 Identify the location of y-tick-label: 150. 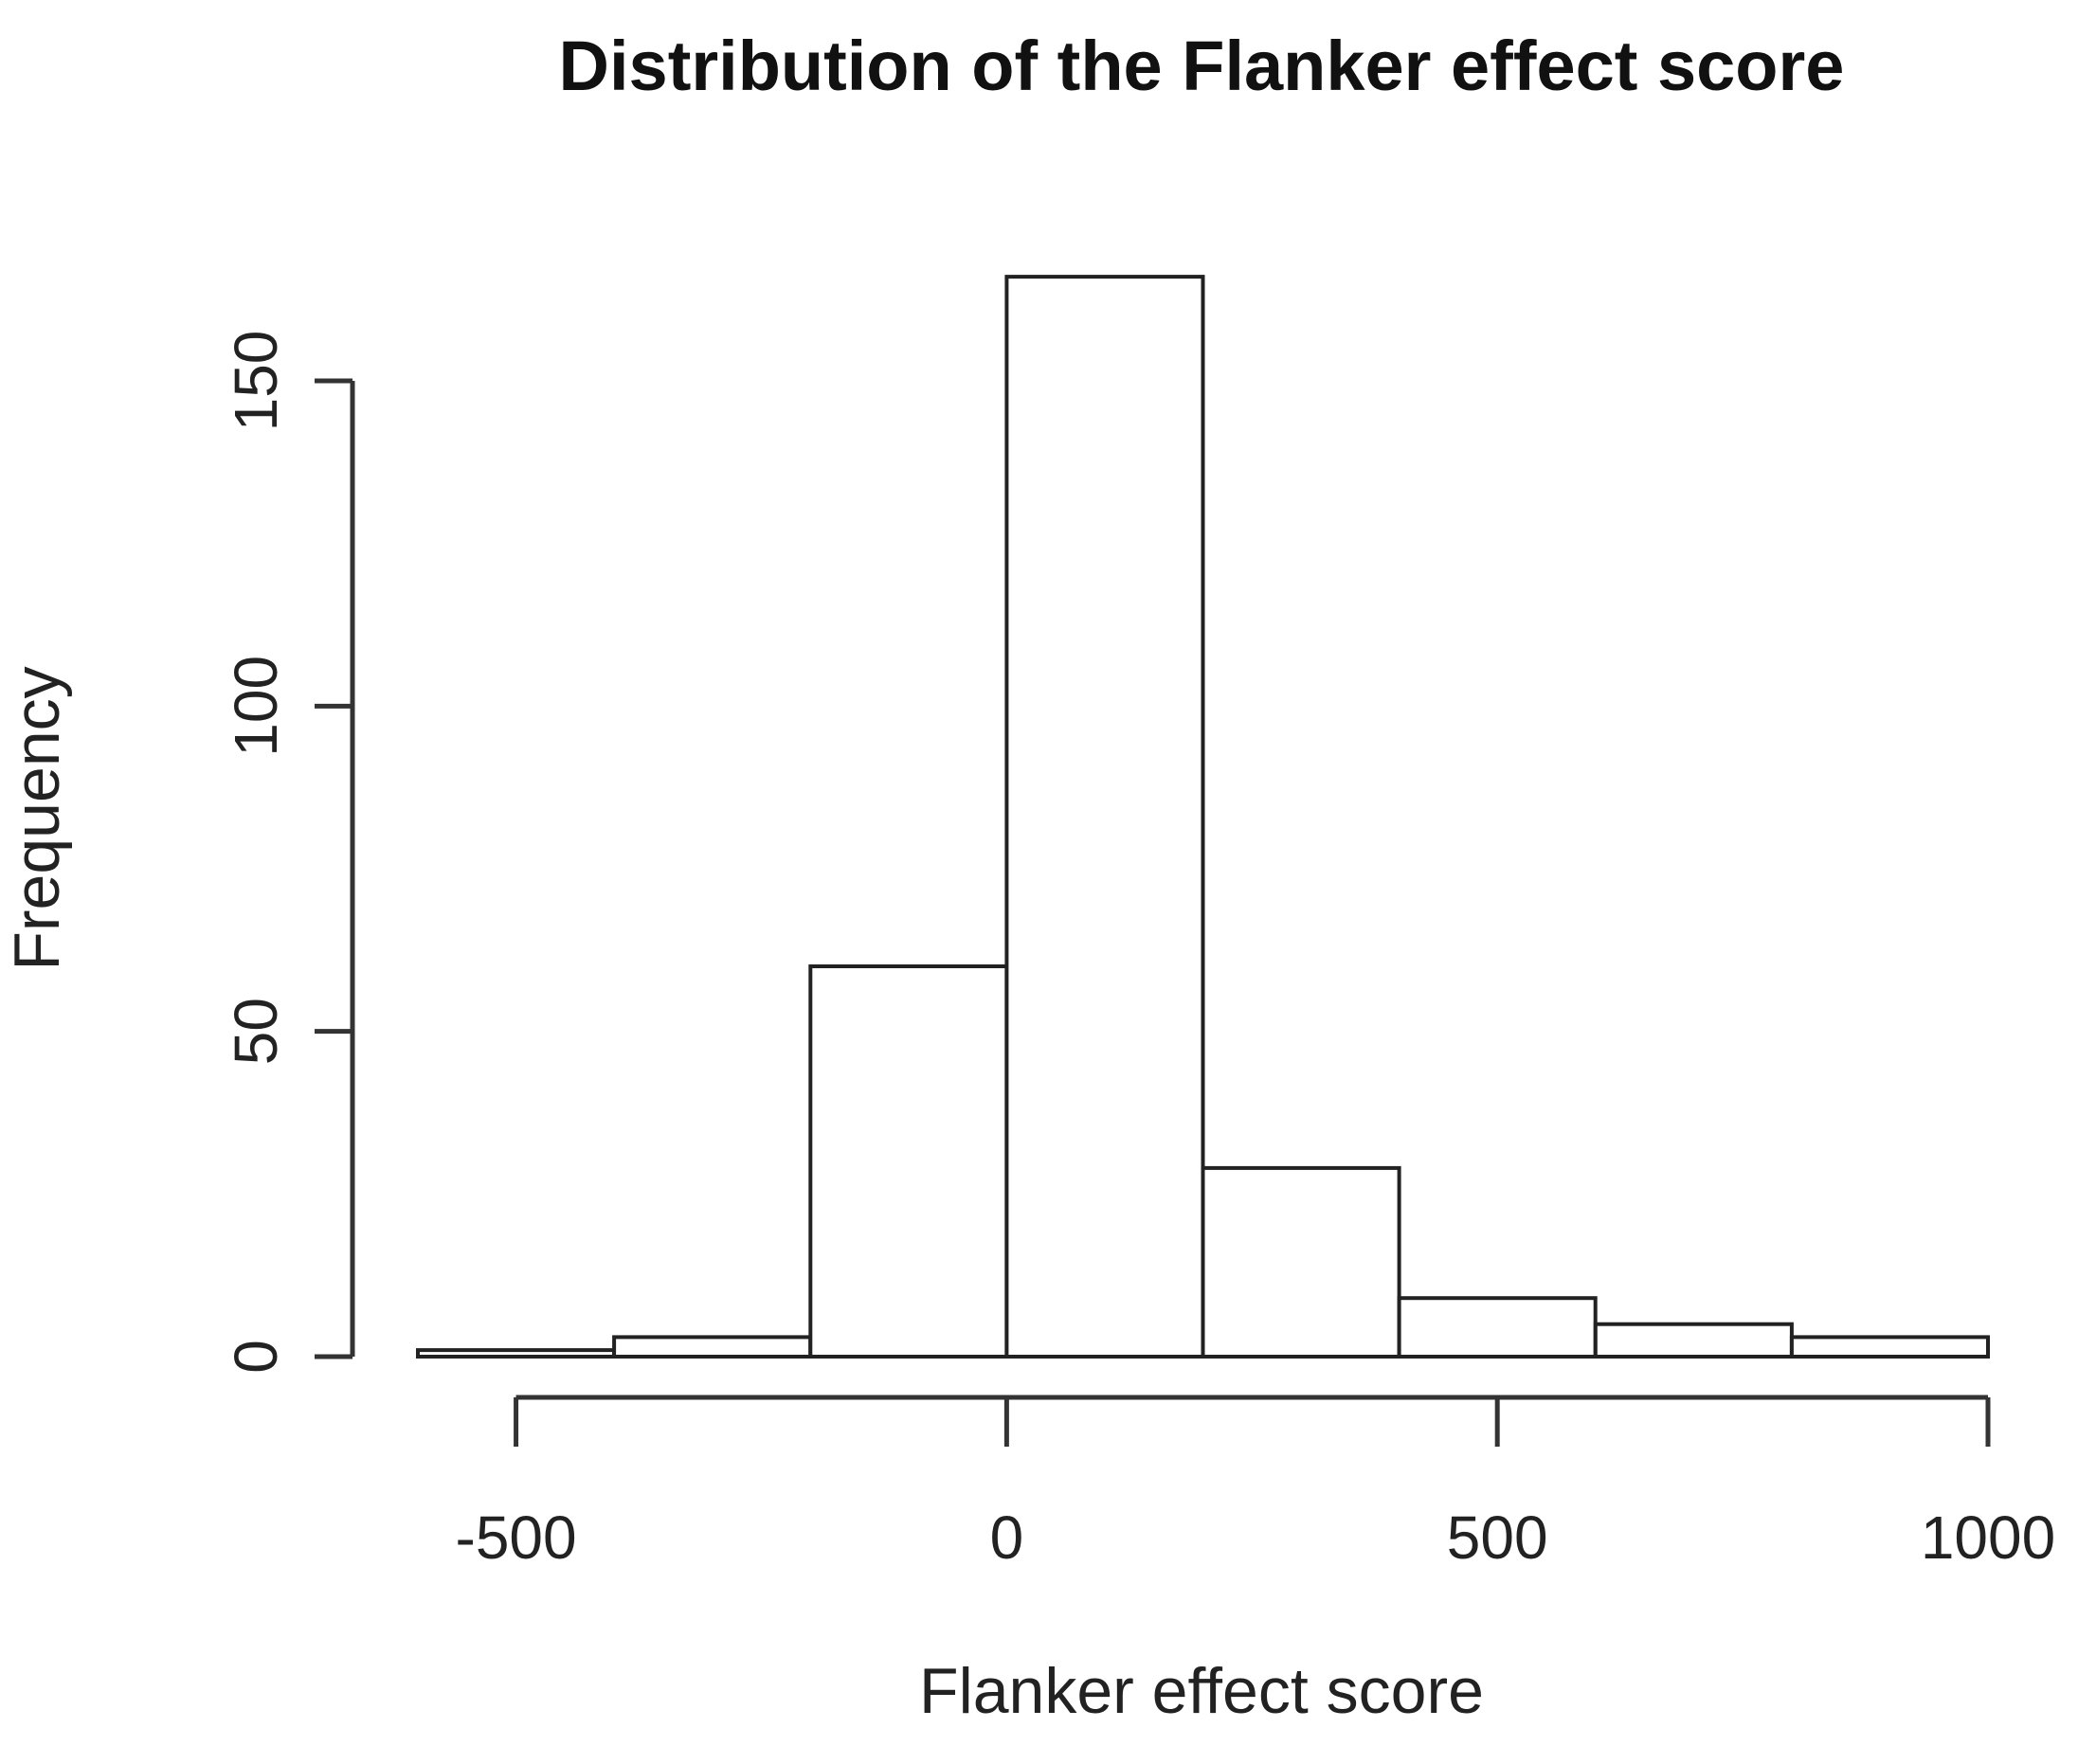
(256, 381).